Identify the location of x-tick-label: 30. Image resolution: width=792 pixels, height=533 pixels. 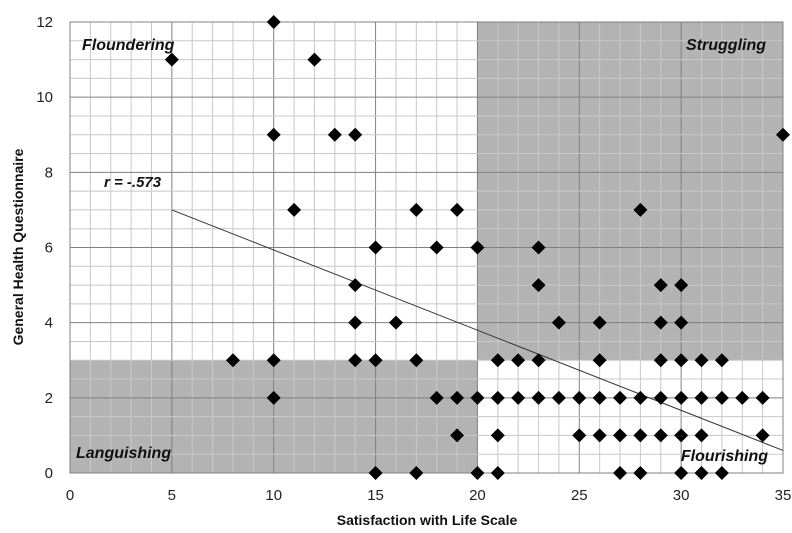
(681, 495).